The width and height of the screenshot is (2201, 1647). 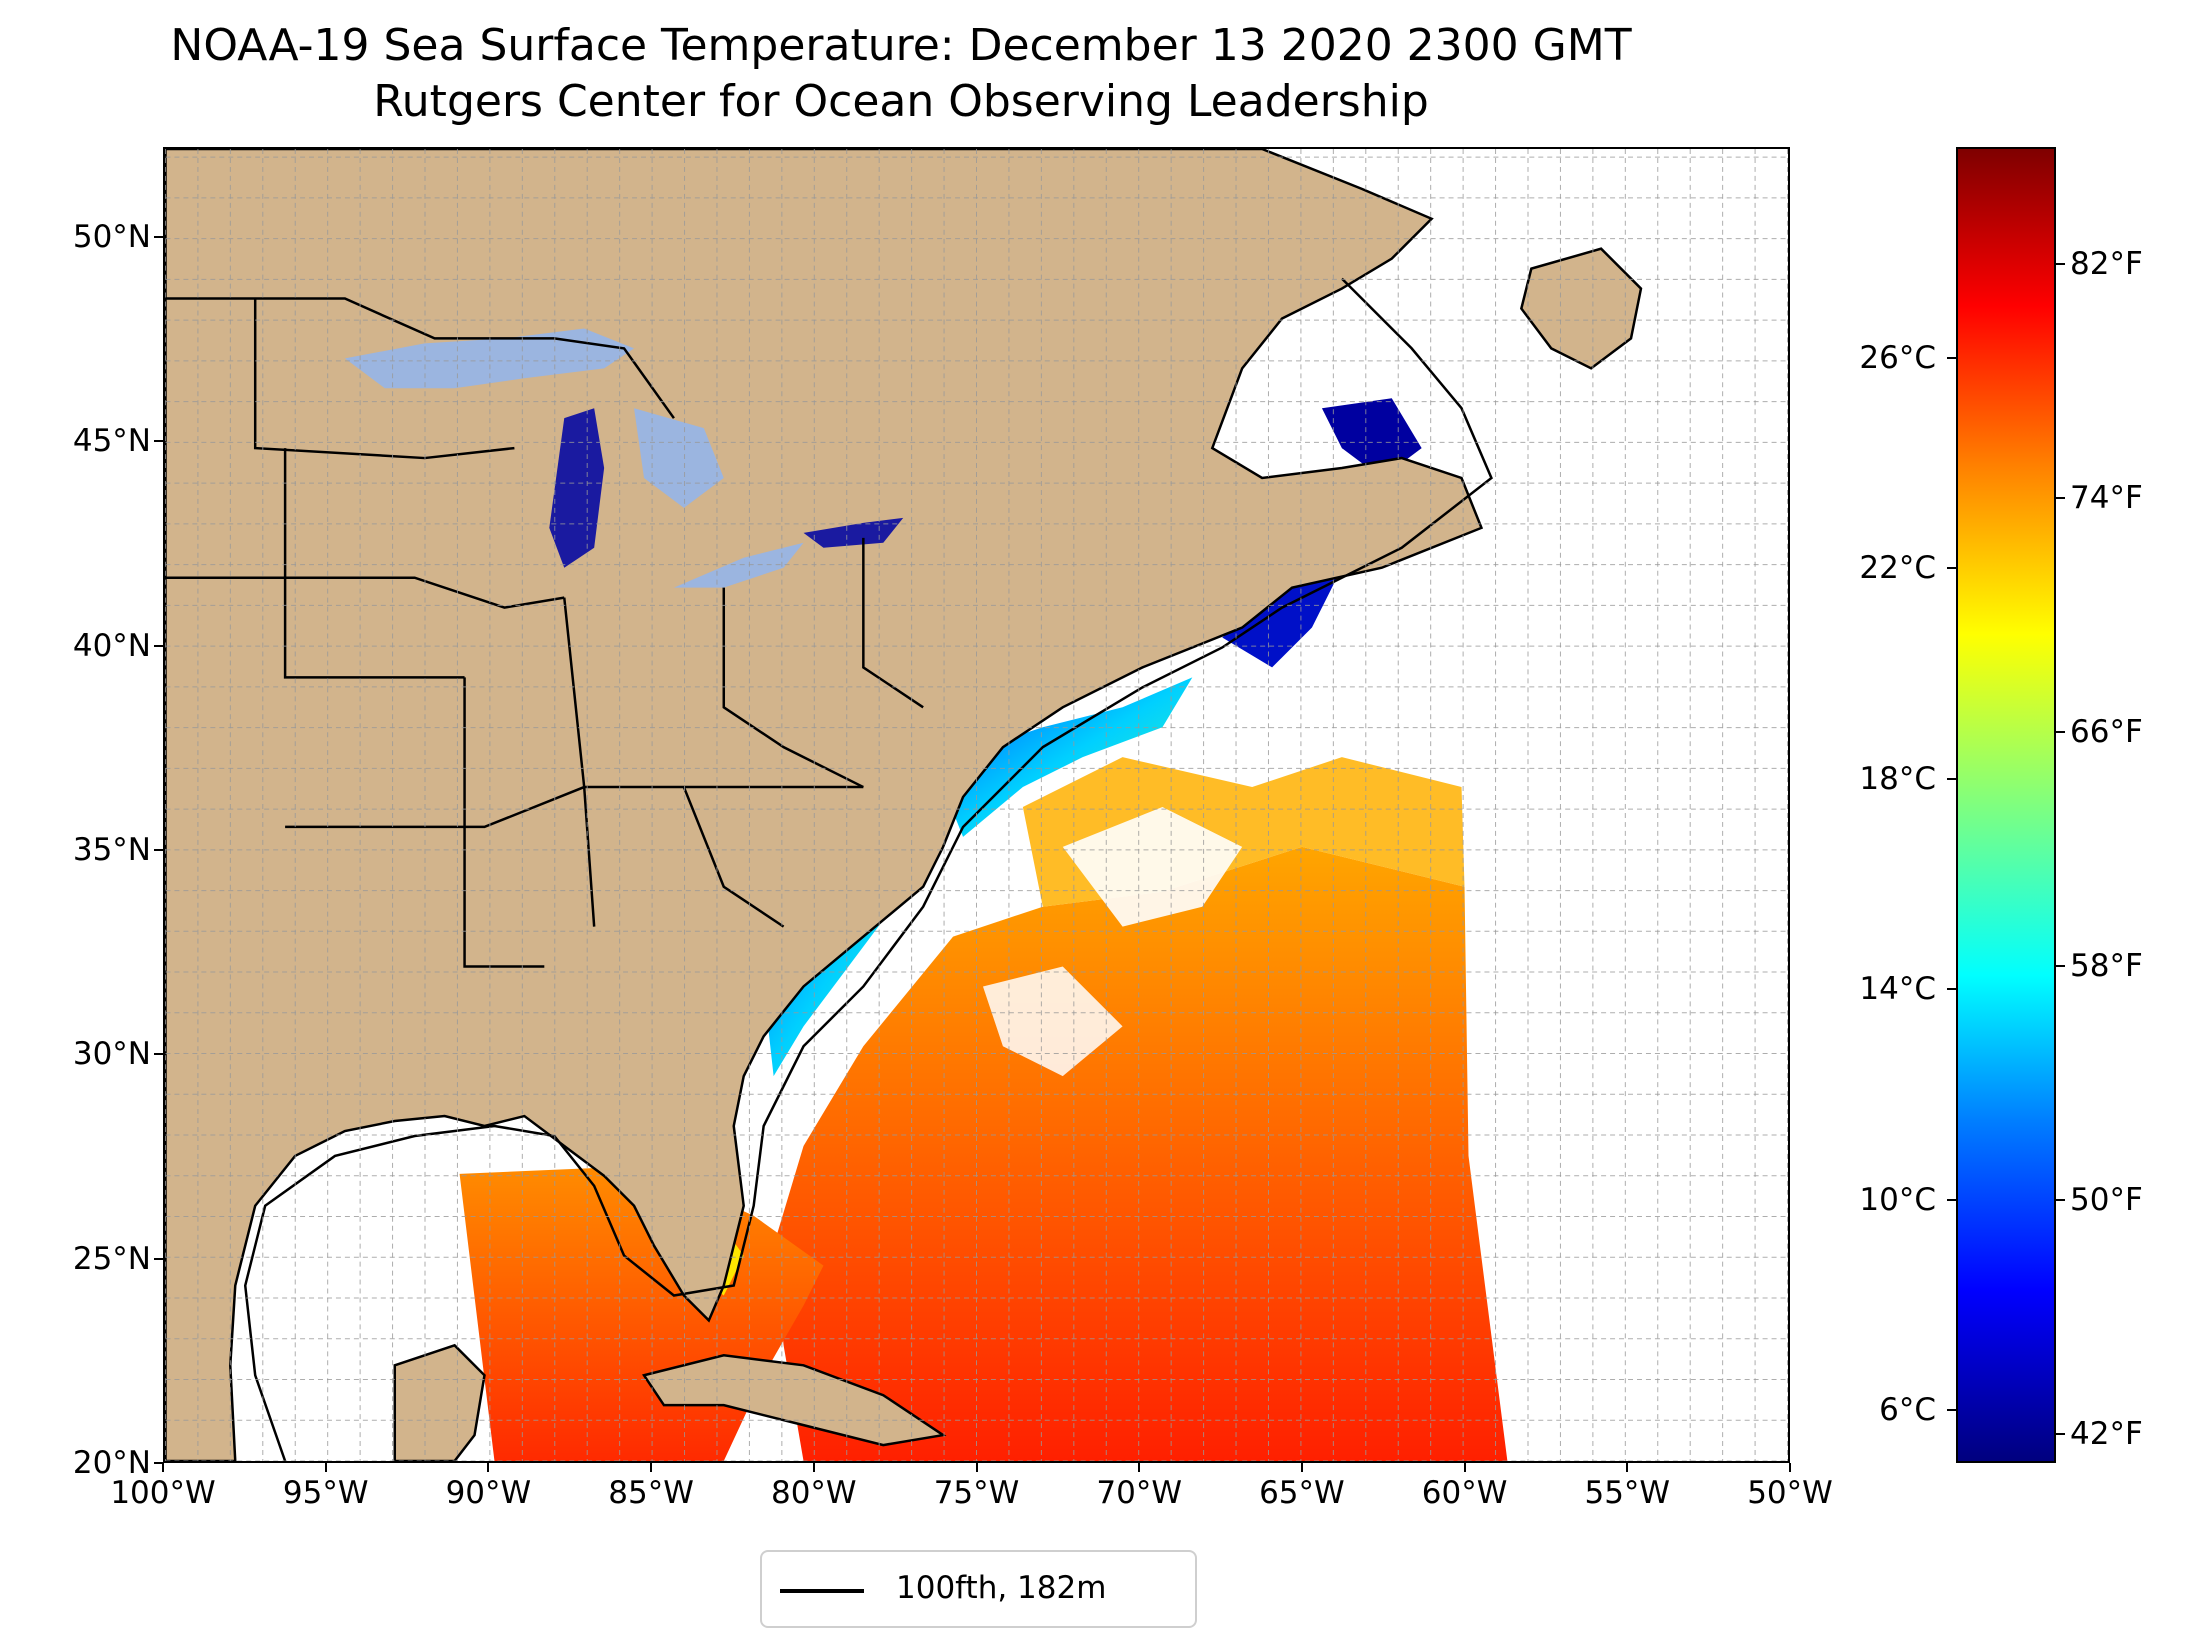 I want to click on lon-tick-label: 55°W, so click(x=1627, y=1493).